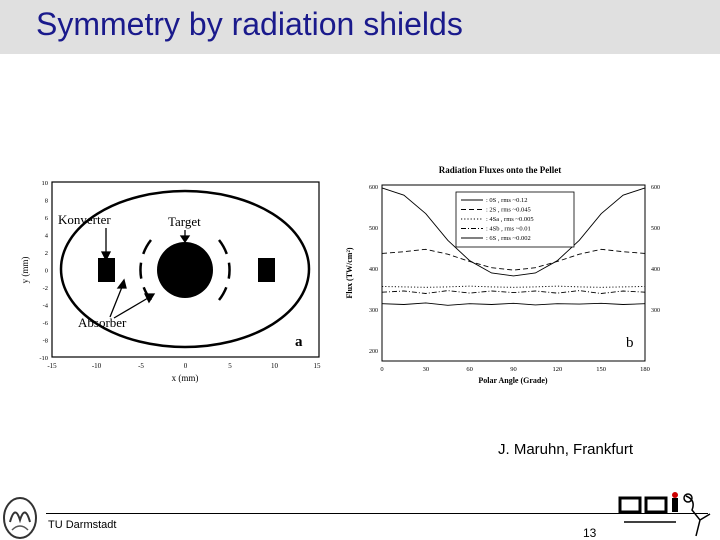 The width and height of the screenshot is (720, 540). Describe the element at coordinates (102, 322) in the screenshot. I see `label-absorber: Absorber` at that location.